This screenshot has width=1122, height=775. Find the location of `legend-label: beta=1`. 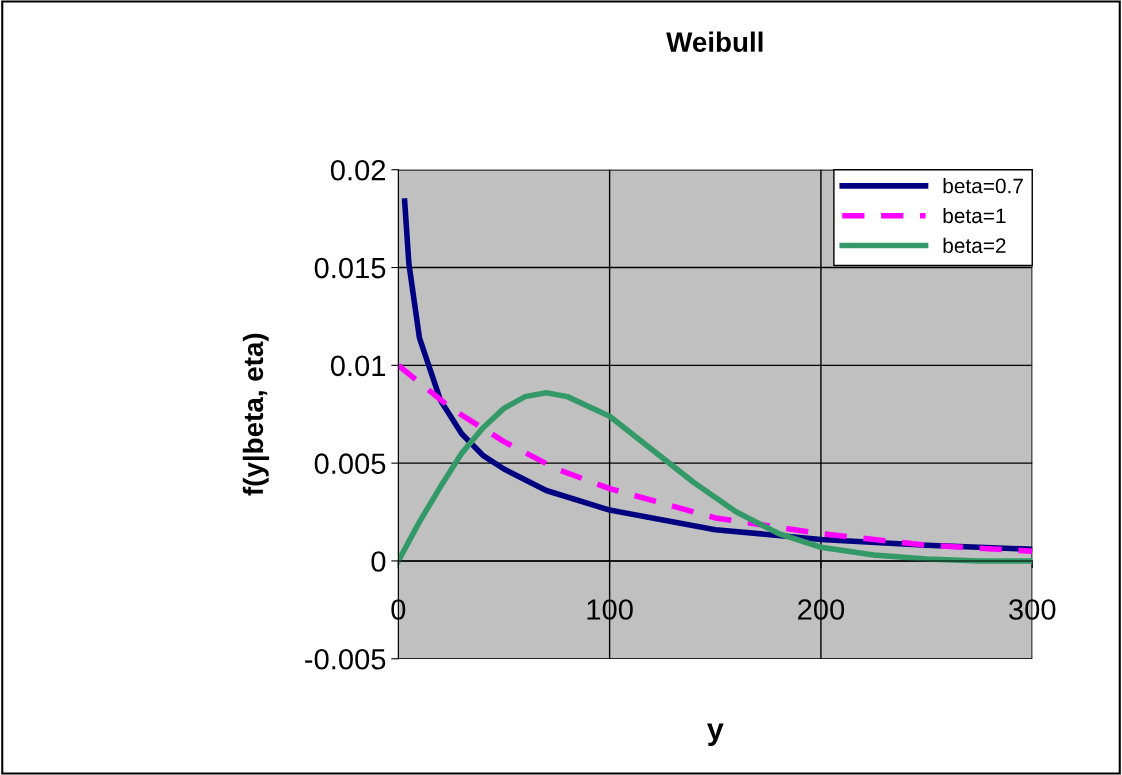

legend-label: beta=1 is located at coordinates (974, 215).